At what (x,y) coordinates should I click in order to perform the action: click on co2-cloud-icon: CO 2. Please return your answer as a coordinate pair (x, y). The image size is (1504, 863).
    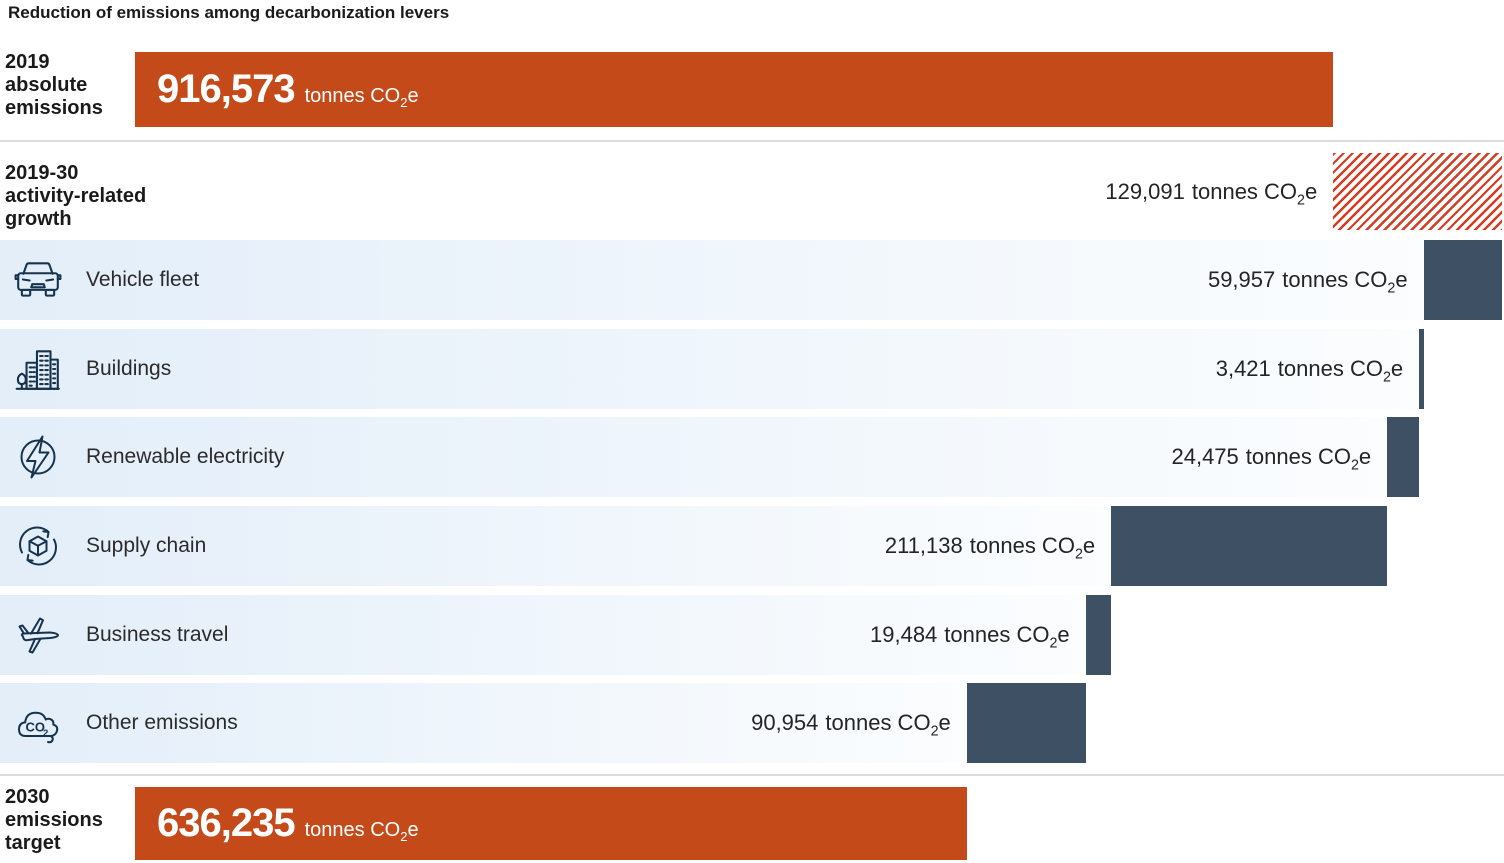
    Looking at the image, I should click on (38, 723).